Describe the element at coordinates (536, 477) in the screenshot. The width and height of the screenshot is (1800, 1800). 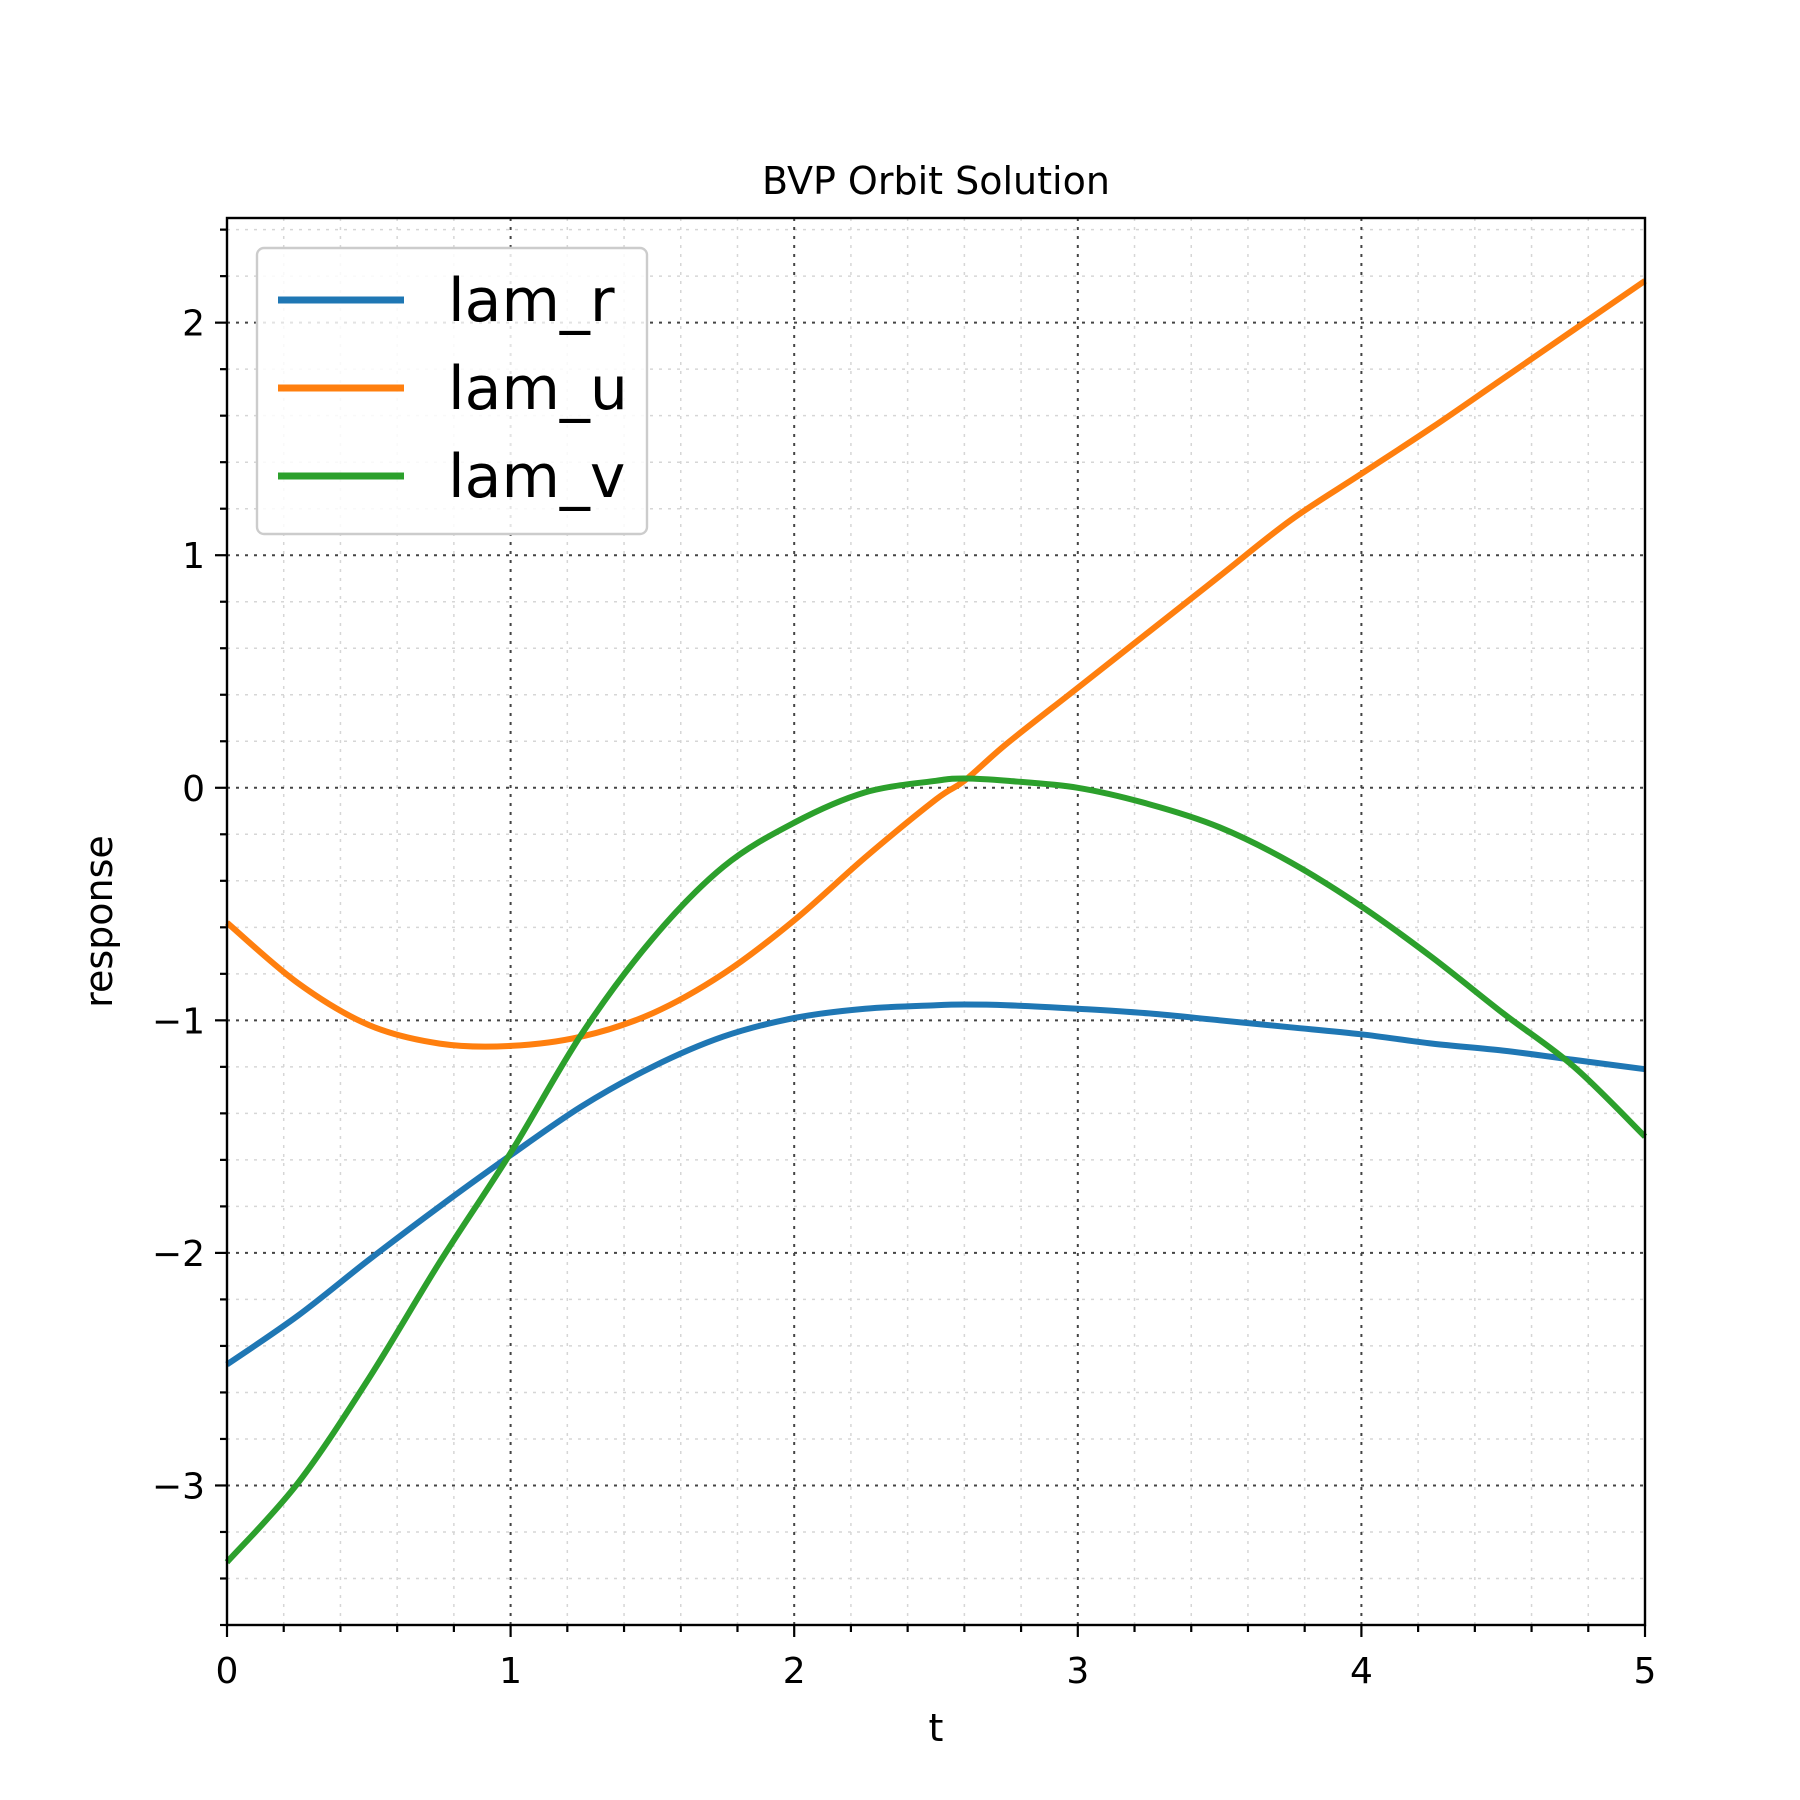
I see `legend-label-lam-v: lam_v` at that location.